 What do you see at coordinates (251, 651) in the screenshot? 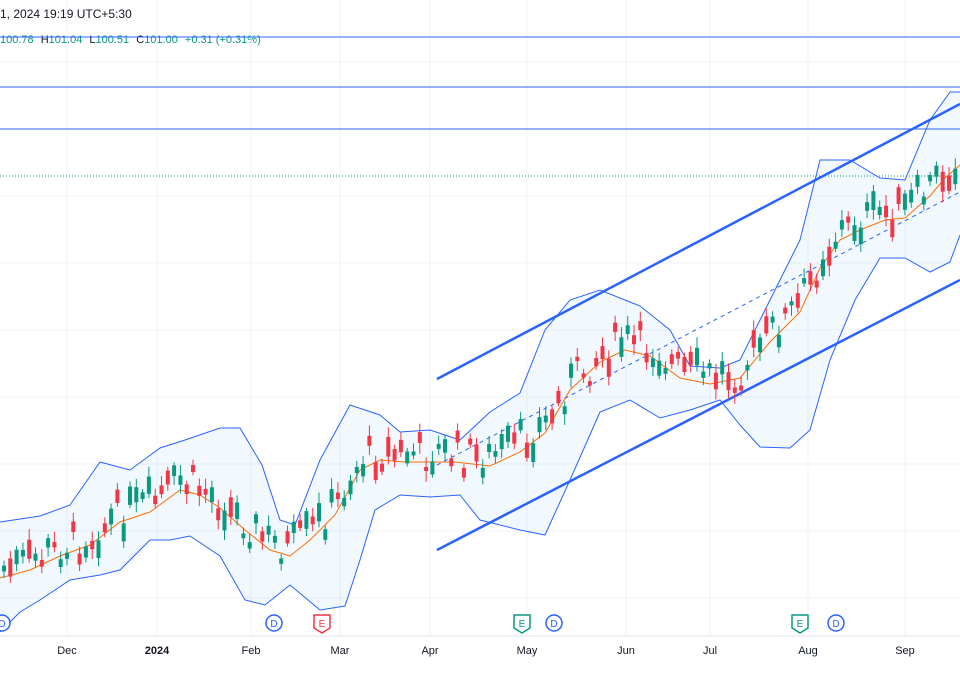
I see `x-tick-label: Feb` at bounding box center [251, 651].